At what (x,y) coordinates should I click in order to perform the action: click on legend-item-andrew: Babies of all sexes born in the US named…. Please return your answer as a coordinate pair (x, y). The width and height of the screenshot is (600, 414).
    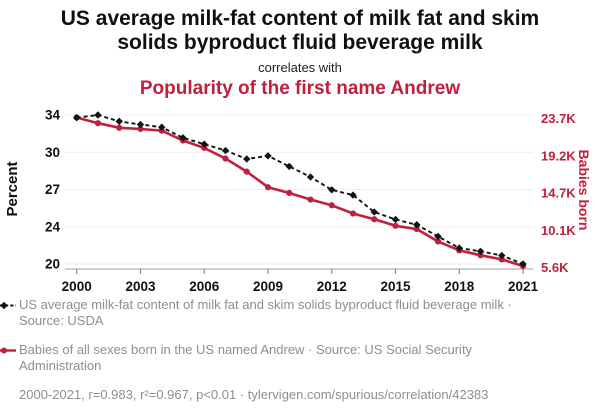
    Looking at the image, I should click on (298, 358).